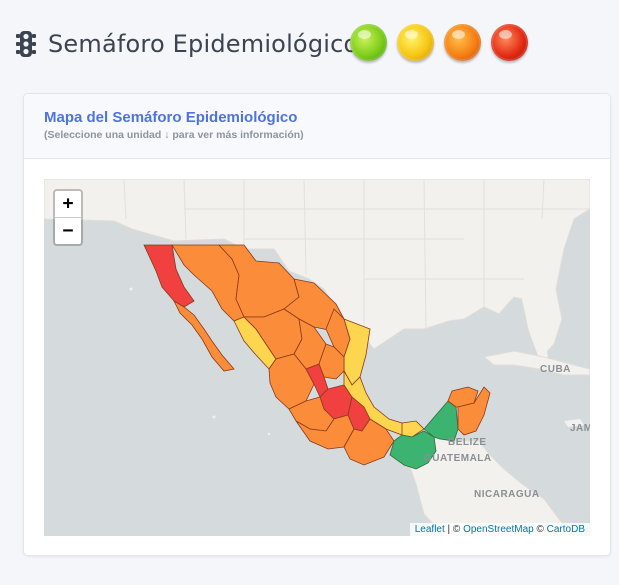 The width and height of the screenshot is (619, 585). Describe the element at coordinates (203, 44) in the screenshot. I see `page-title: Semáforo Epidemiológico` at that location.